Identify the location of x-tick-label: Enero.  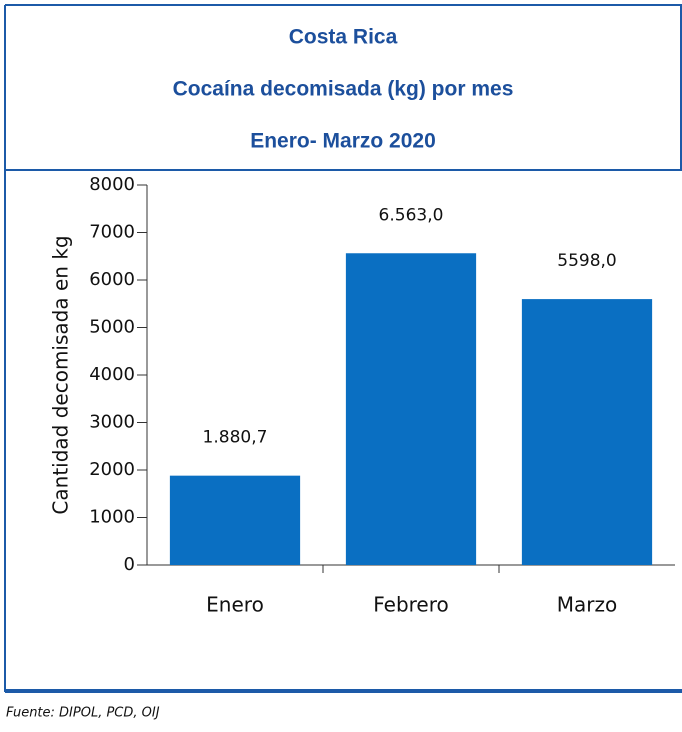
(235, 605).